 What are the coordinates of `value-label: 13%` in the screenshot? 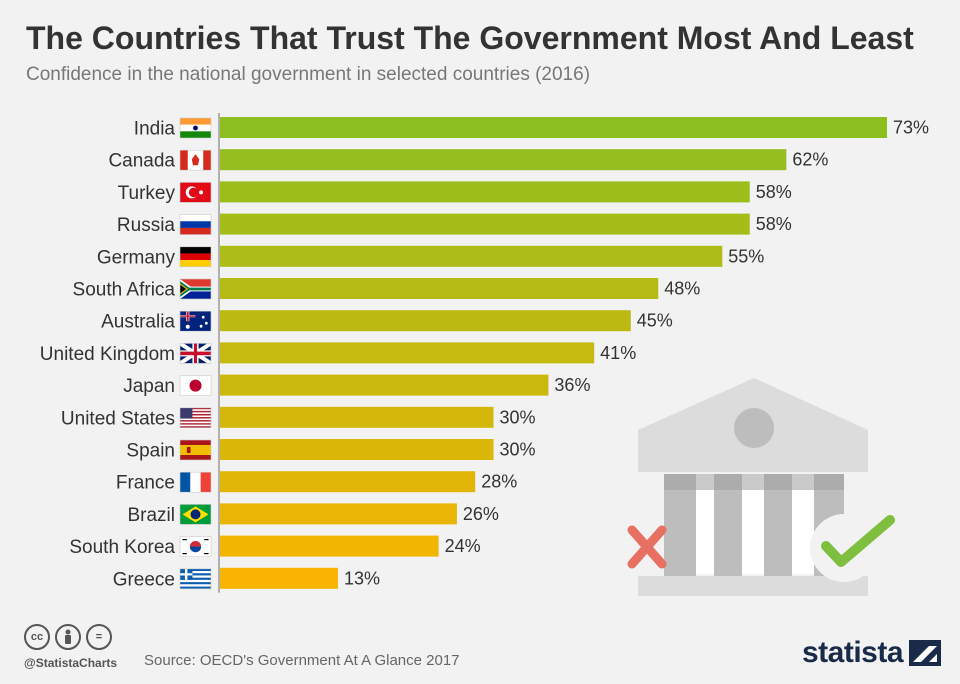 It's located at (362, 578).